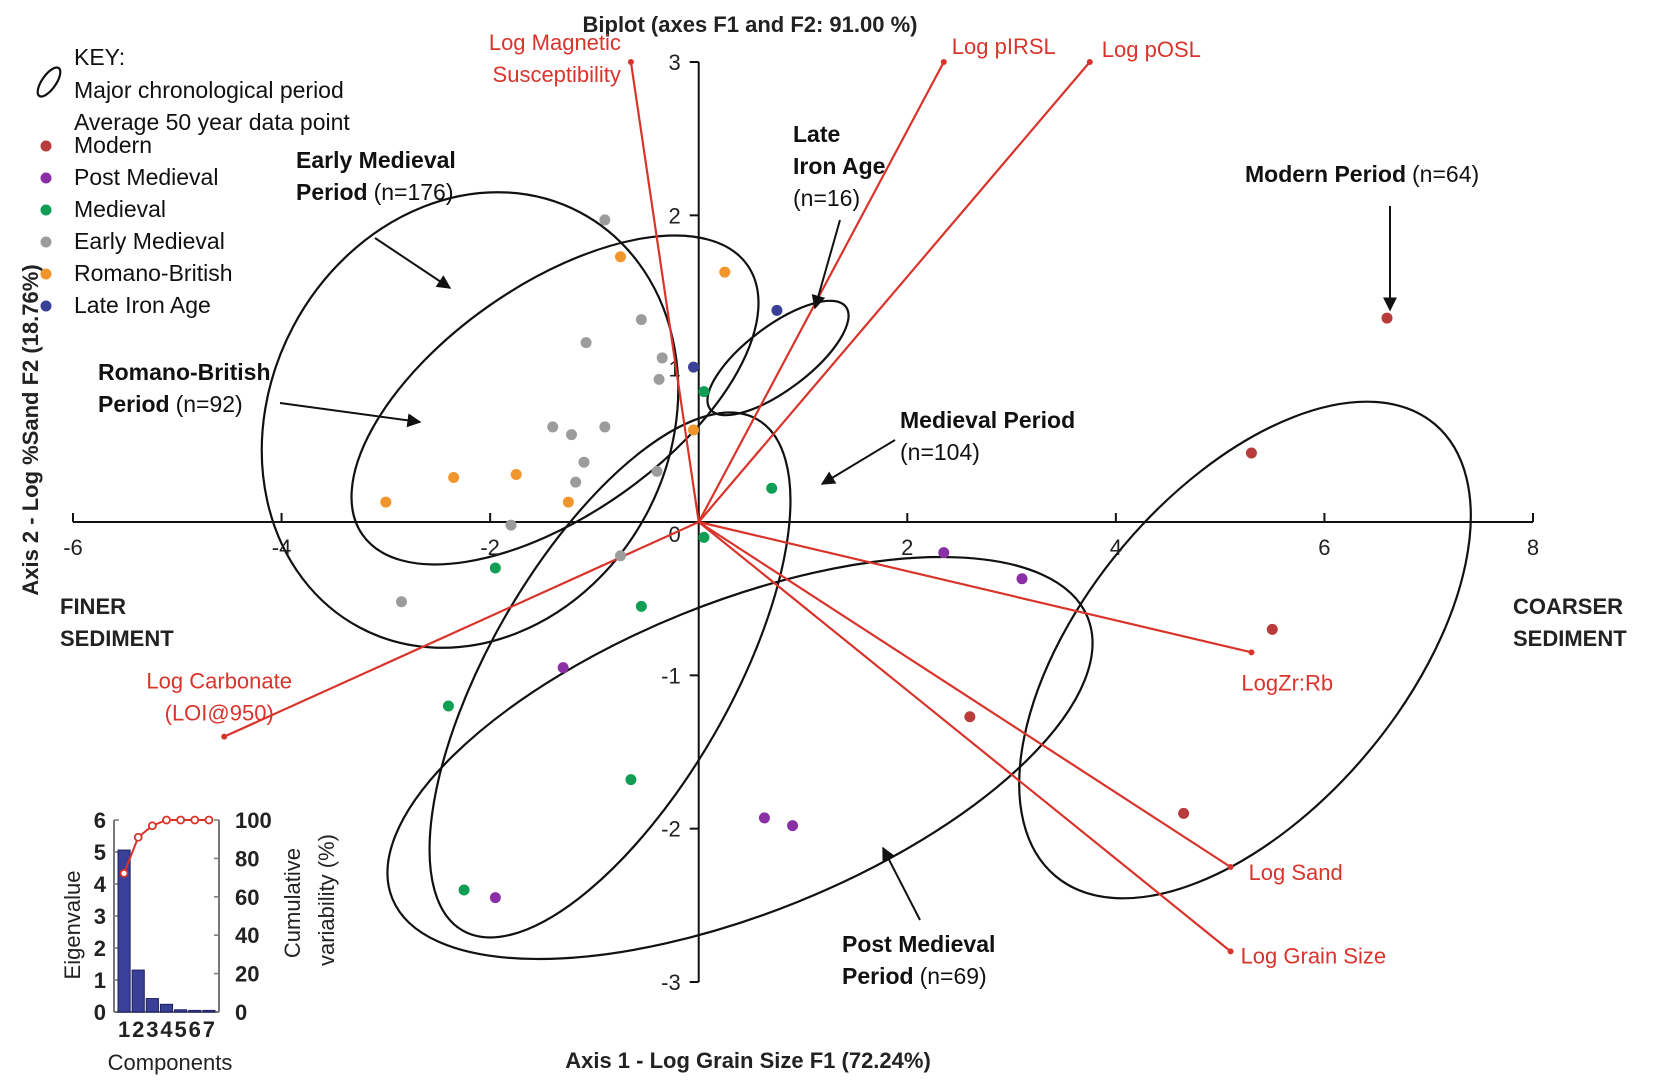 The width and height of the screenshot is (1666, 1083). What do you see at coordinates (842, 166) in the screenshot?
I see `annotation-late-iron-age: Late Iron Age (n=16)` at bounding box center [842, 166].